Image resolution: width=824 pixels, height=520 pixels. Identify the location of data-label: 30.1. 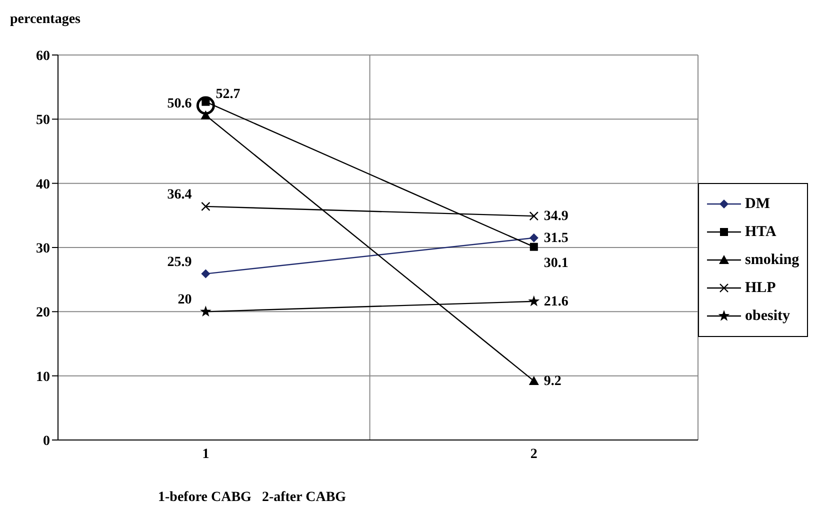
(556, 263).